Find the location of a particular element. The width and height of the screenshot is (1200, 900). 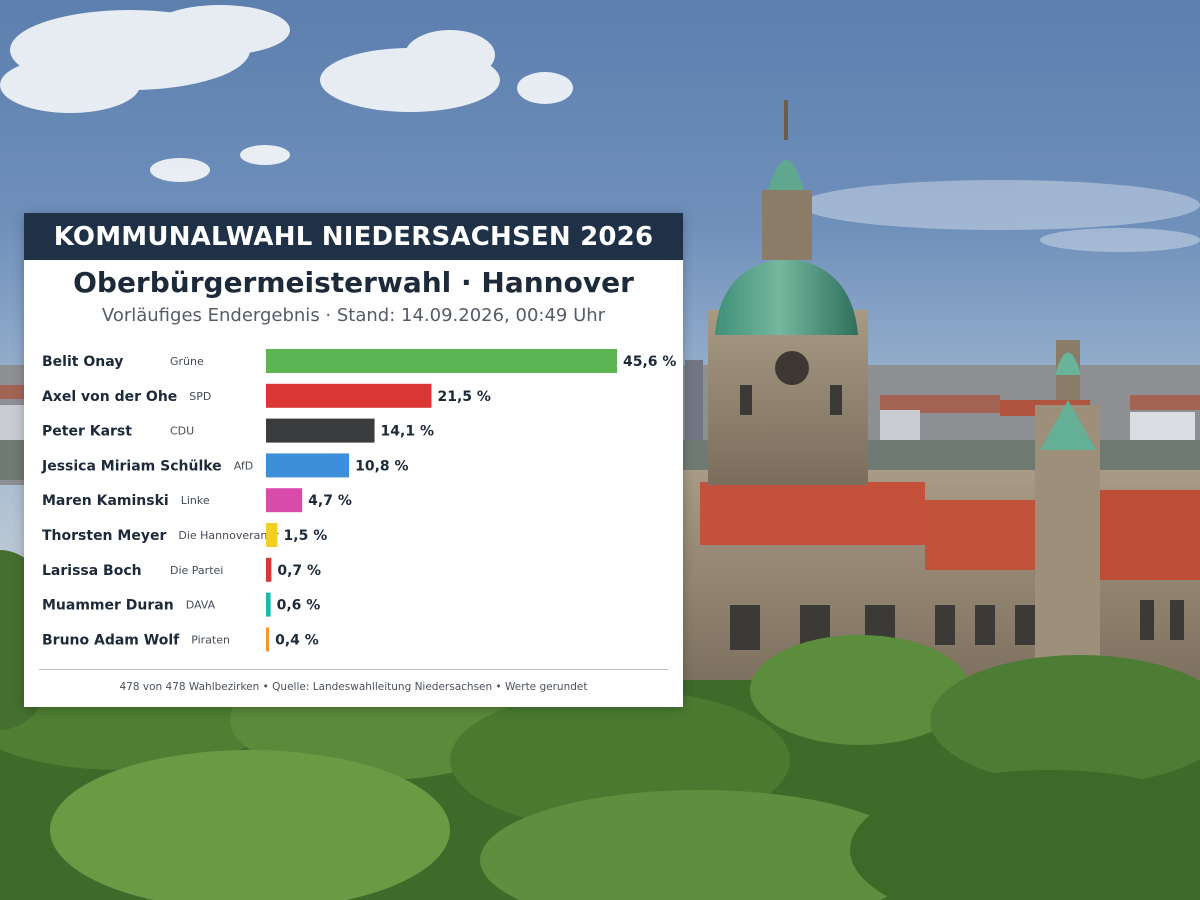

election-banner: KOMMUNALWAHL NIEDERSACHSEN 2026 is located at coordinates (353, 236).